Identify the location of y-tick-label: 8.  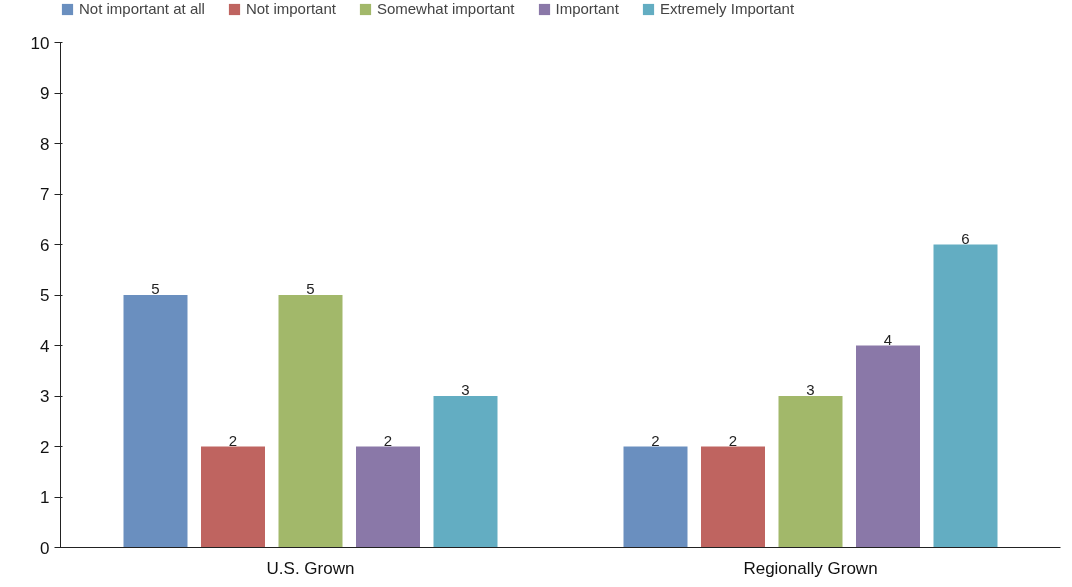
(45, 144).